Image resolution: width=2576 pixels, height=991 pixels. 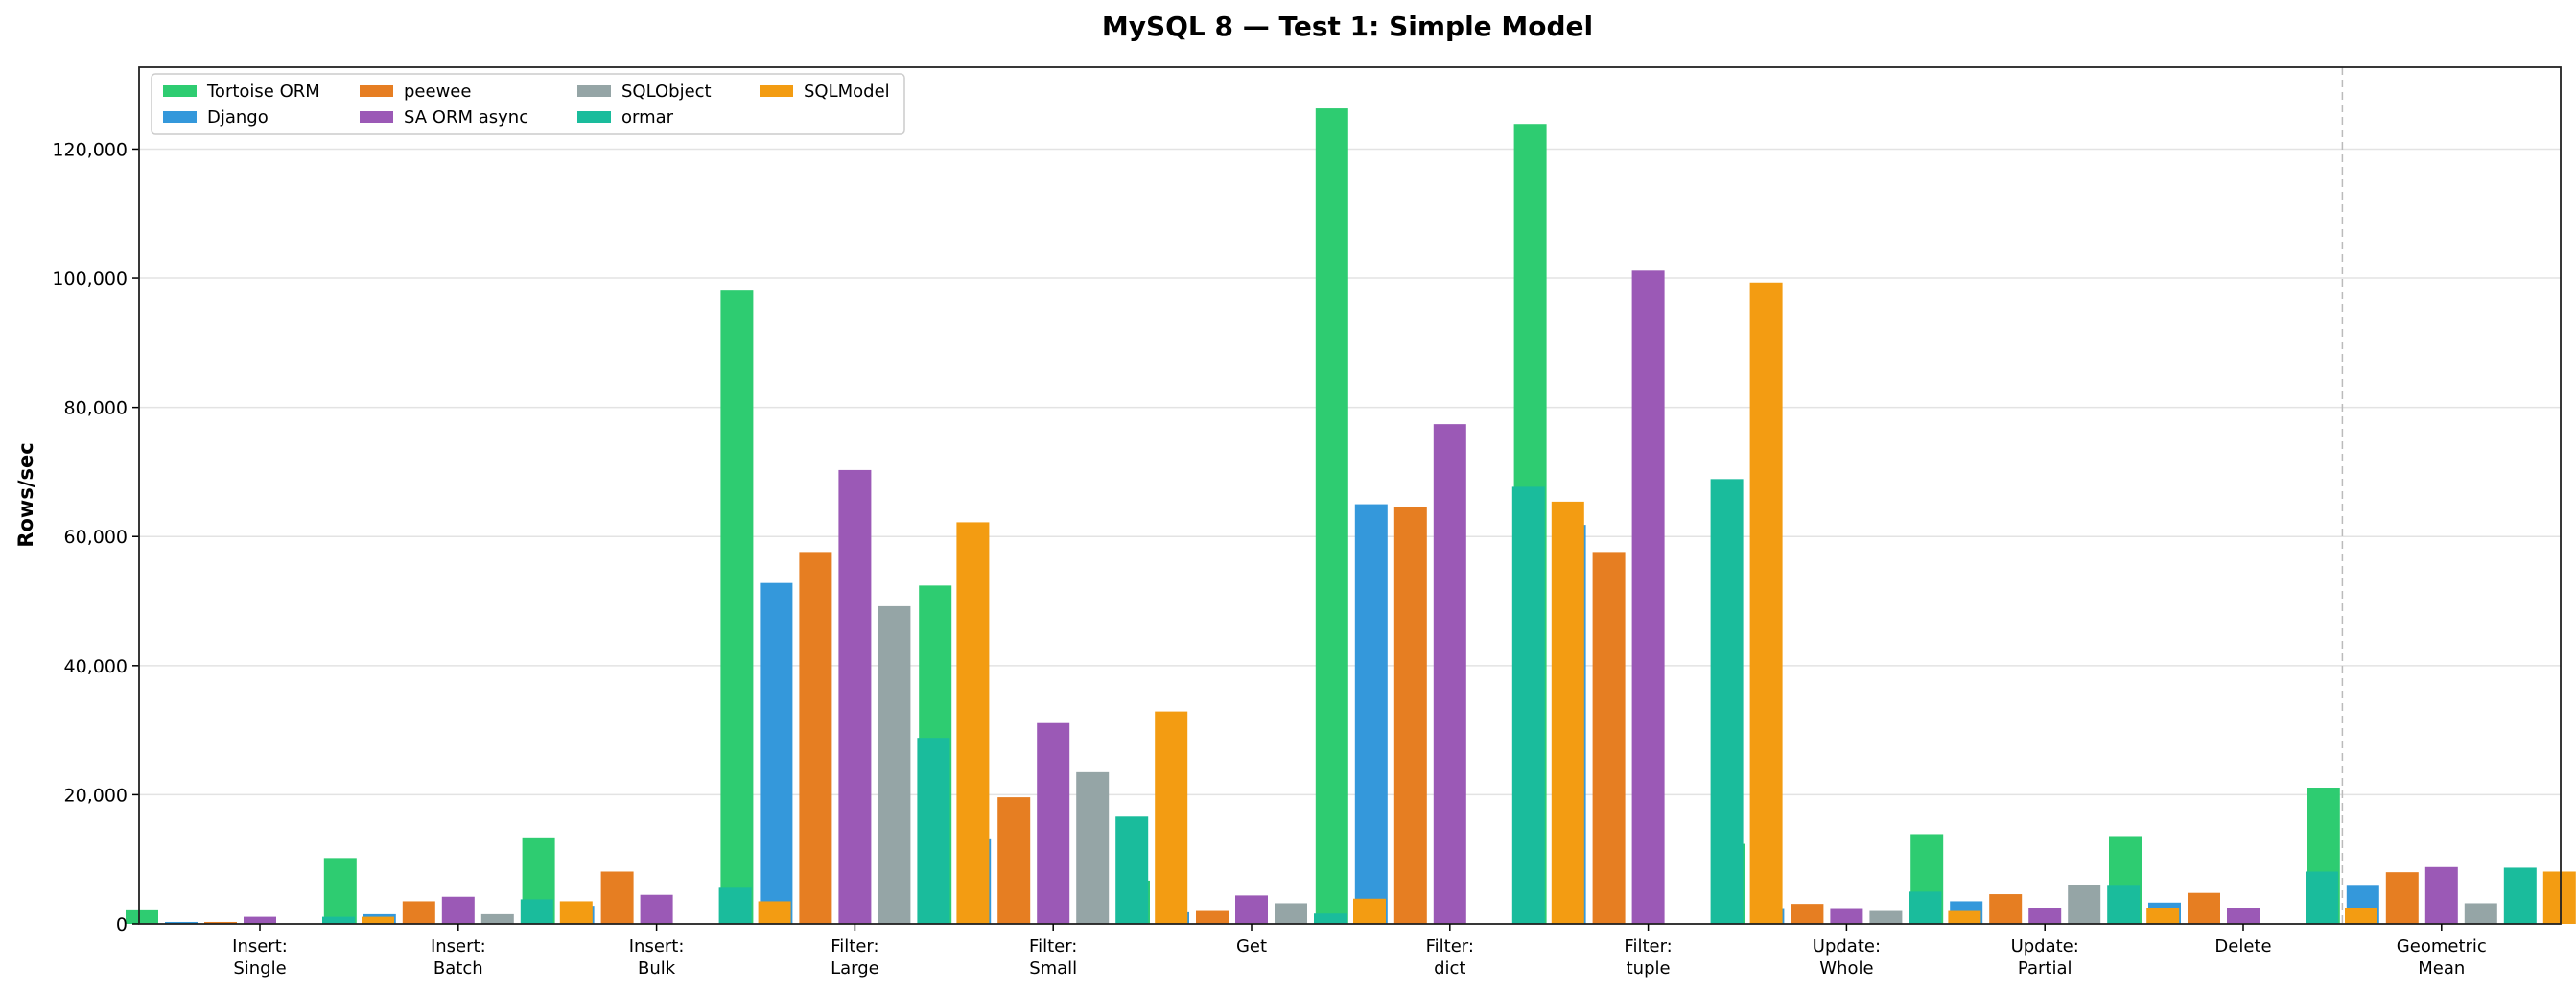 What do you see at coordinates (96, 537) in the screenshot?
I see `y-tick-label: 60,000` at bounding box center [96, 537].